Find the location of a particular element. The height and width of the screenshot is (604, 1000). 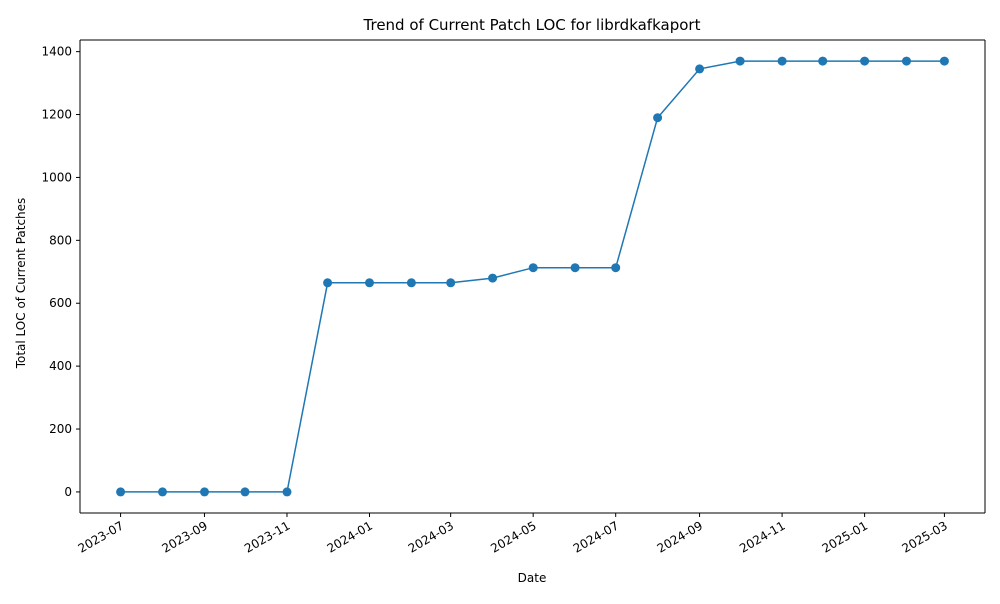

y-tick-label: 400 is located at coordinates (60, 366).